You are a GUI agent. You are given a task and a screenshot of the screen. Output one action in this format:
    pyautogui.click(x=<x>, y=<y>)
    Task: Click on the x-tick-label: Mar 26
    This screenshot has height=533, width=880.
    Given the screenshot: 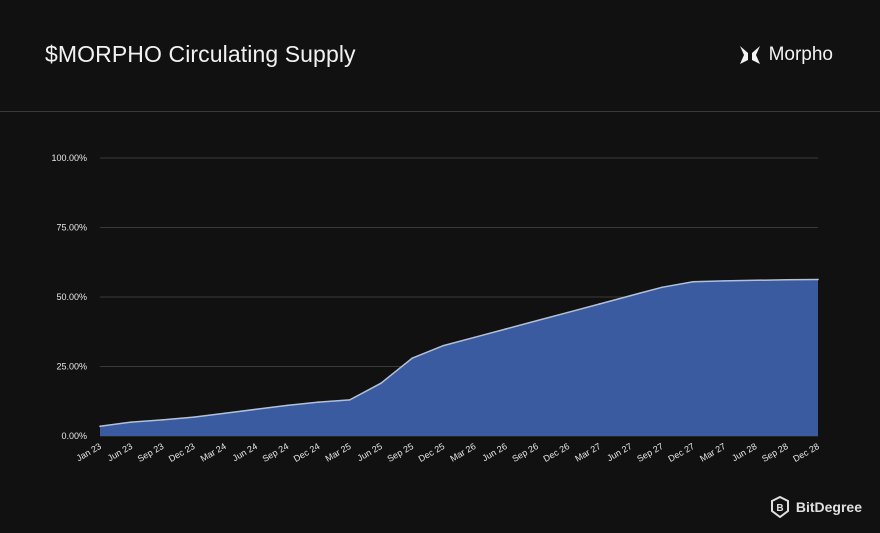 What is the action you would take?
    pyautogui.click(x=462, y=452)
    